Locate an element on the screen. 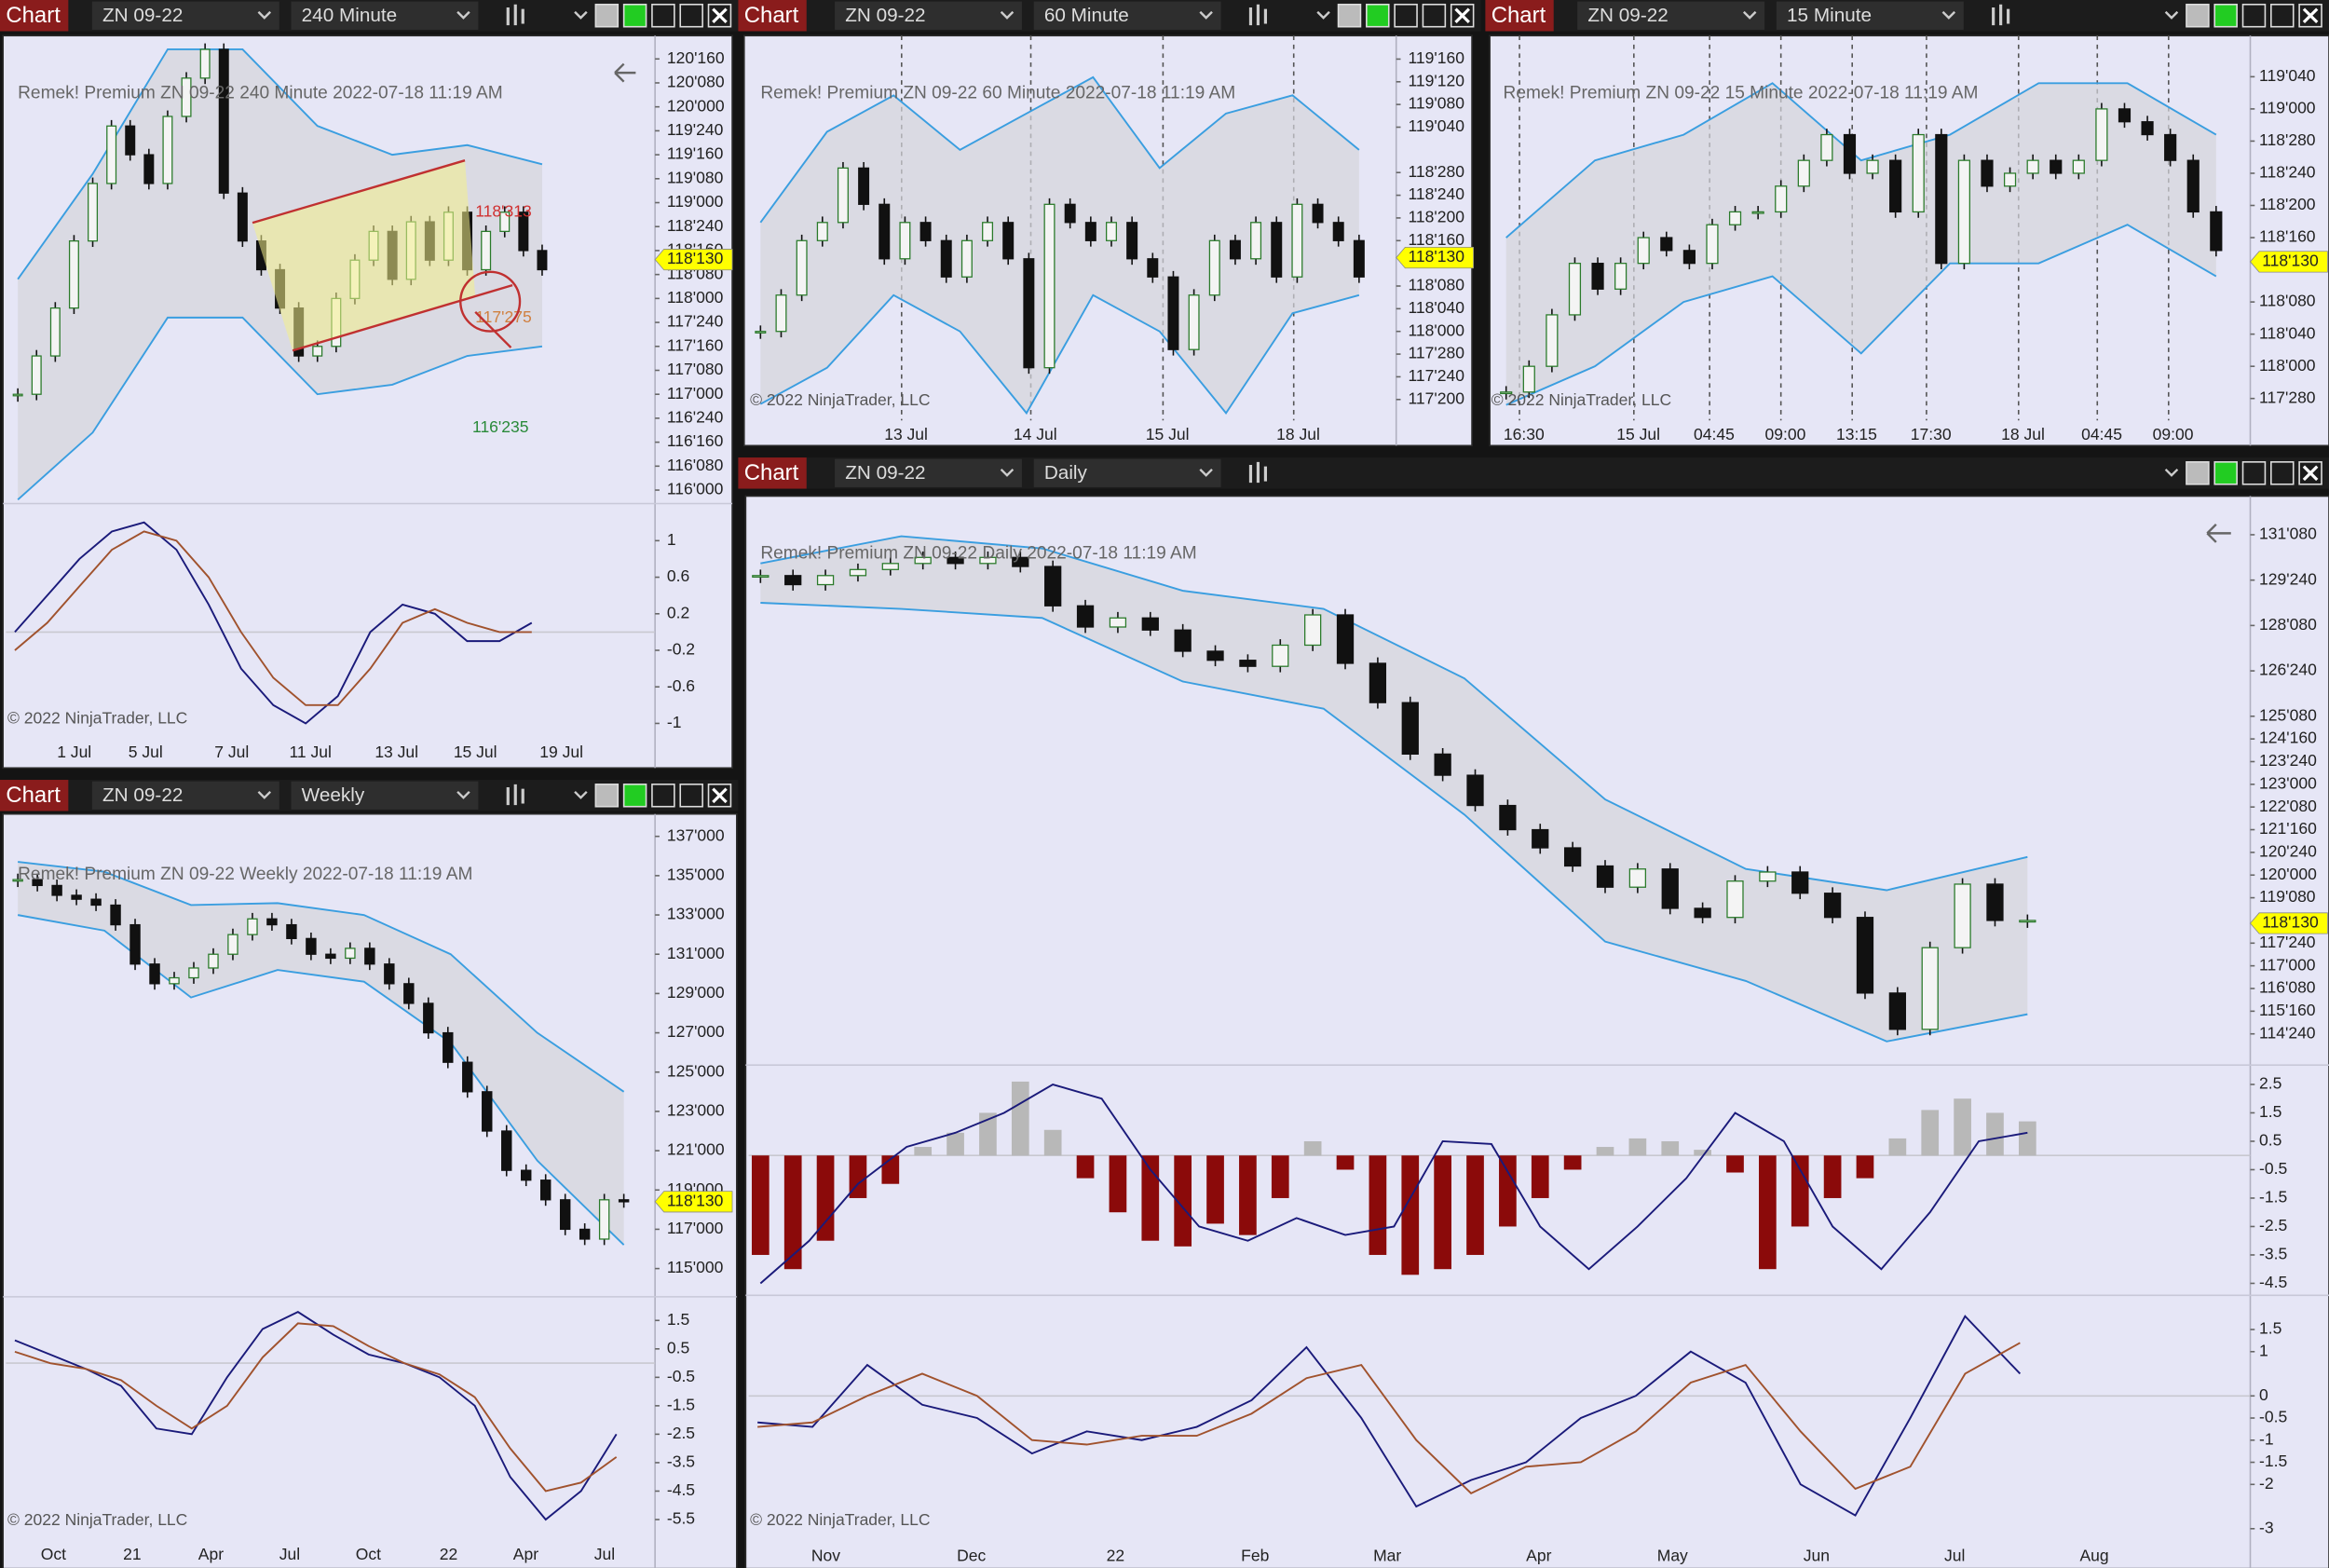  y-tick-label: 123'000 is located at coordinates (696, 1110).